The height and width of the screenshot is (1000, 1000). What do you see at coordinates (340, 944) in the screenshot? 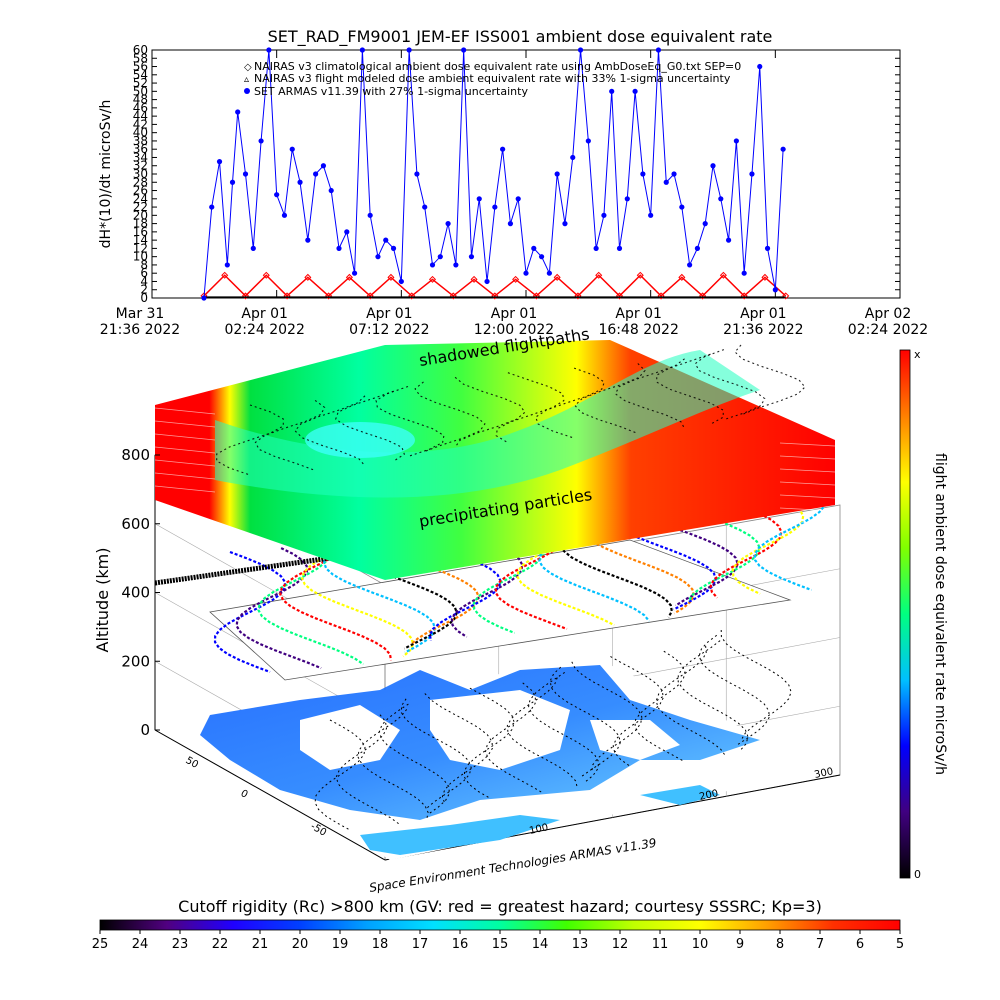
I see `rc-tick-label: 19` at bounding box center [340, 944].